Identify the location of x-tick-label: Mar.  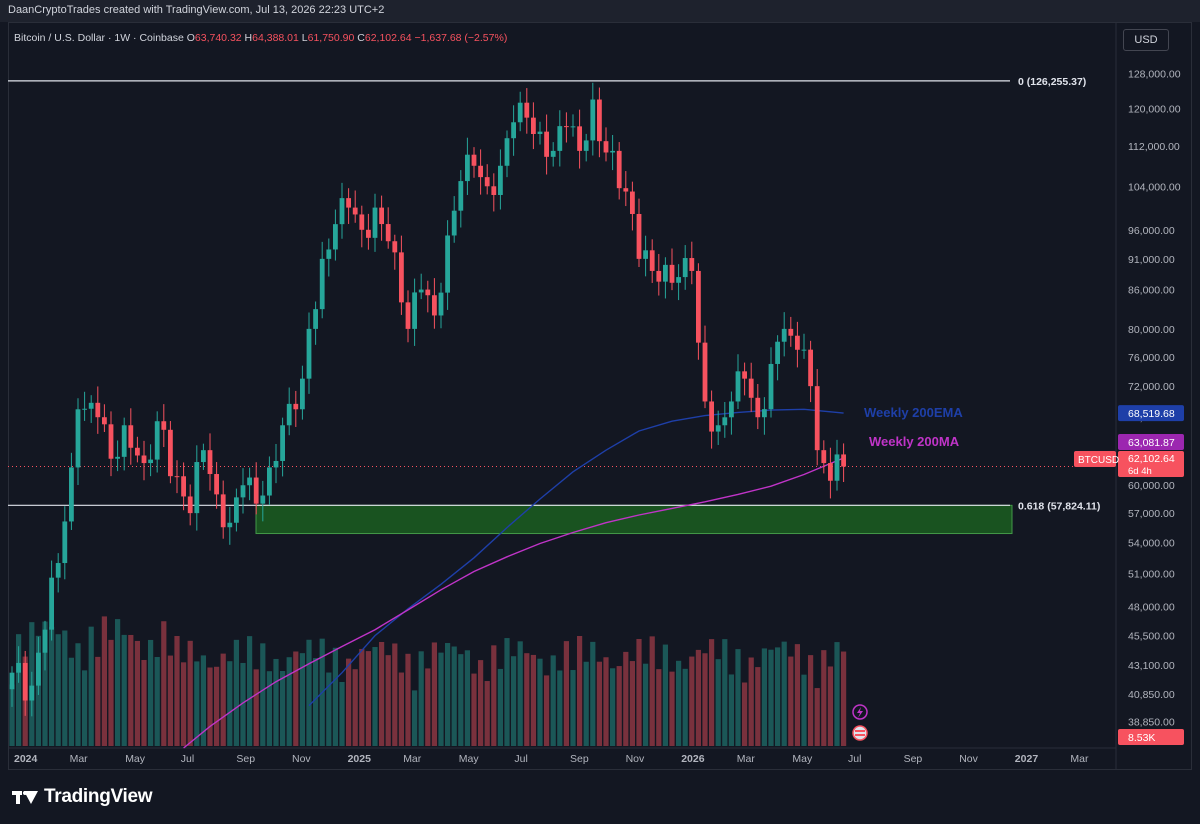
(79, 759).